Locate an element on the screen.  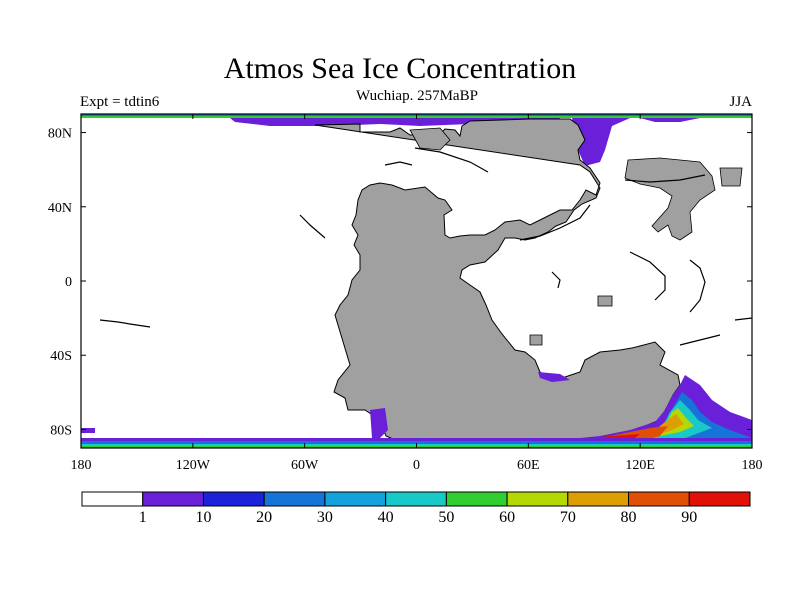
x-tick-label: 60W is located at coordinates (305, 465).